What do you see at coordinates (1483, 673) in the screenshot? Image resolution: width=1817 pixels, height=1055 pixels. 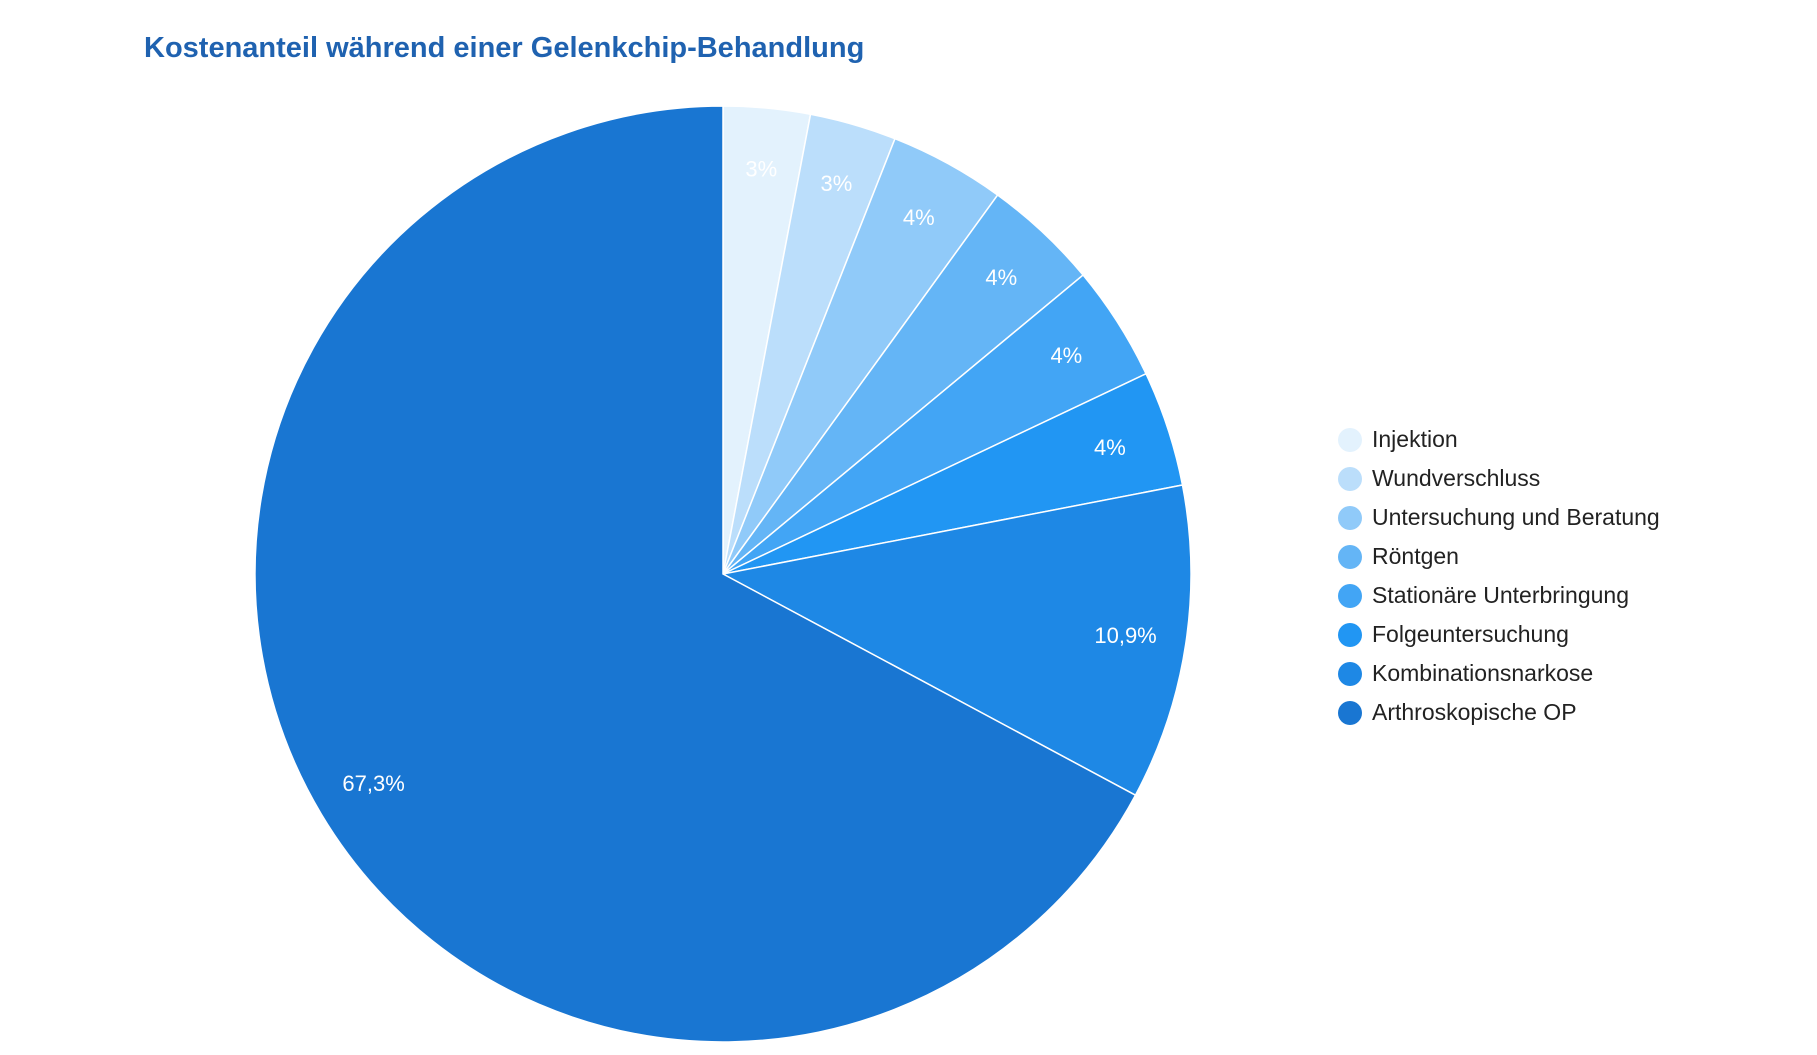 I see `legend-label: Kombinationsnarkose` at bounding box center [1483, 673].